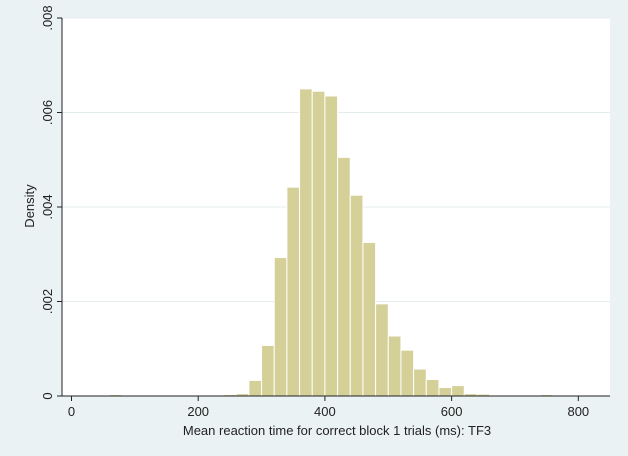 The height and width of the screenshot is (456, 628). I want to click on x-tick-label-3: 600, so click(452, 411).